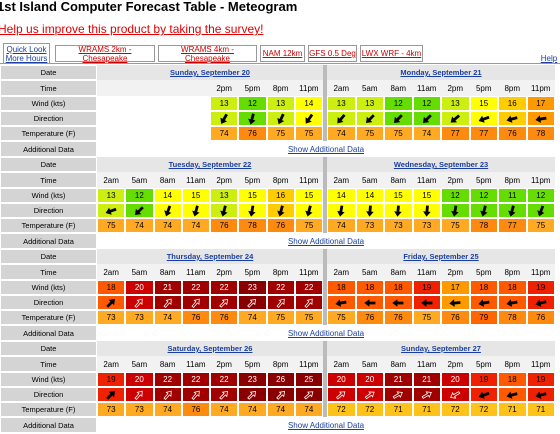  Describe the element at coordinates (441, 256) in the screenshot. I see `date-header: Friday, September 25` at that location.